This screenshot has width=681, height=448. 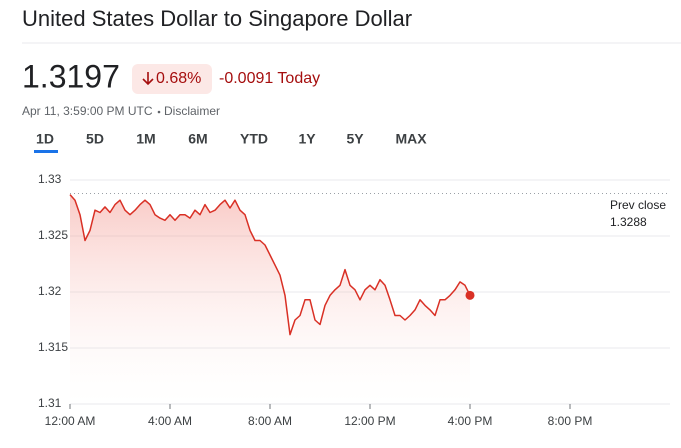 What do you see at coordinates (411, 139) in the screenshot?
I see `tab: MAX` at bounding box center [411, 139].